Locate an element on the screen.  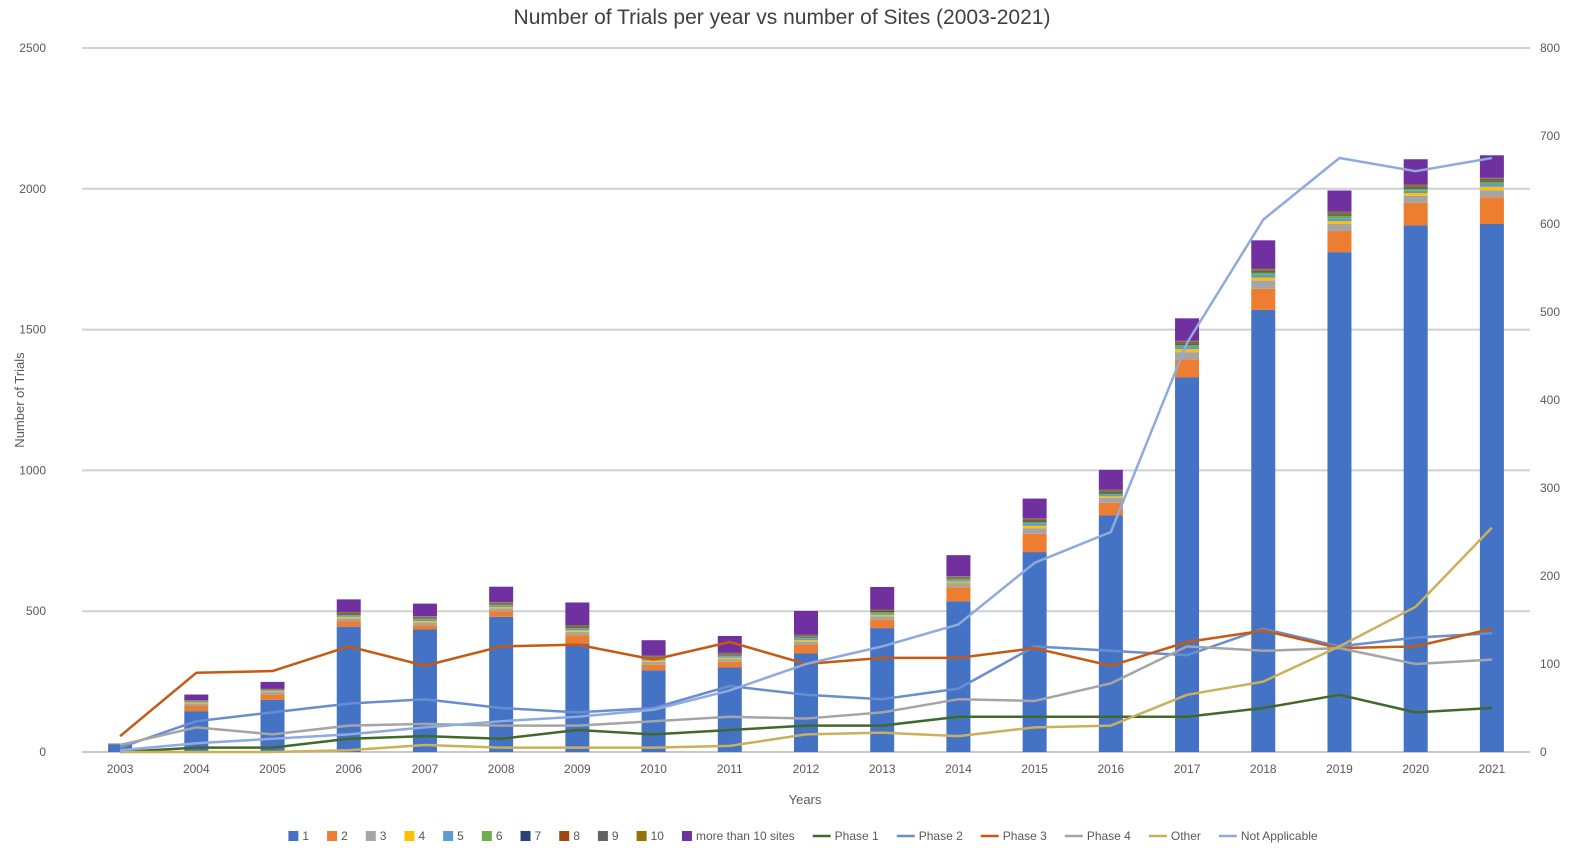
bar-2-2019 is located at coordinates (1339, 242).